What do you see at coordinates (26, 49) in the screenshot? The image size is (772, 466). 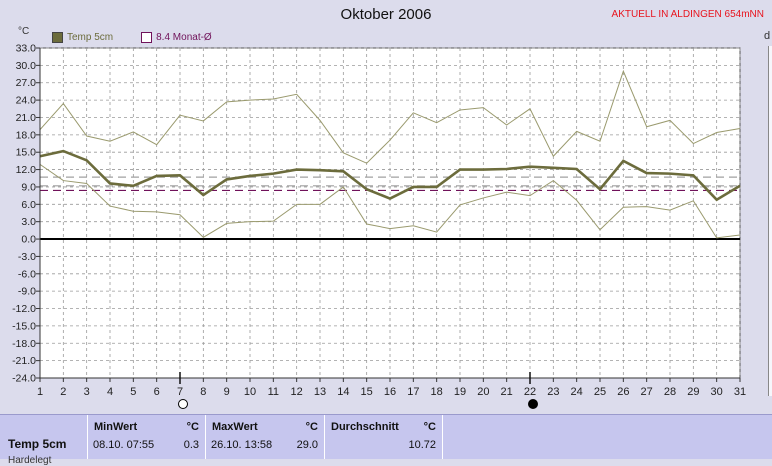 I see `y-tick-label: 33.0` at bounding box center [26, 49].